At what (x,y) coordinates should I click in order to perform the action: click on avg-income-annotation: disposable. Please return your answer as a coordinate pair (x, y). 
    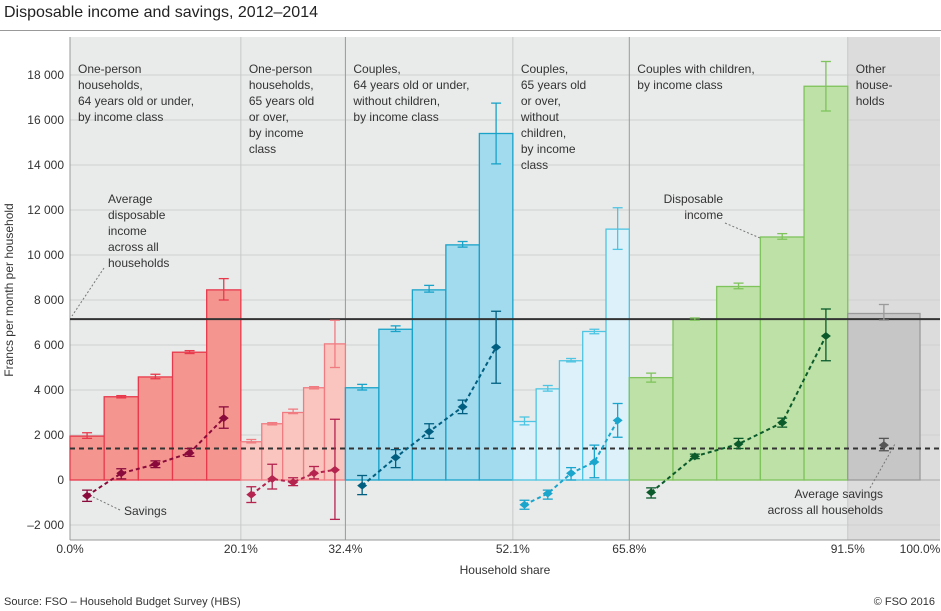
    Looking at the image, I should click on (137, 215).